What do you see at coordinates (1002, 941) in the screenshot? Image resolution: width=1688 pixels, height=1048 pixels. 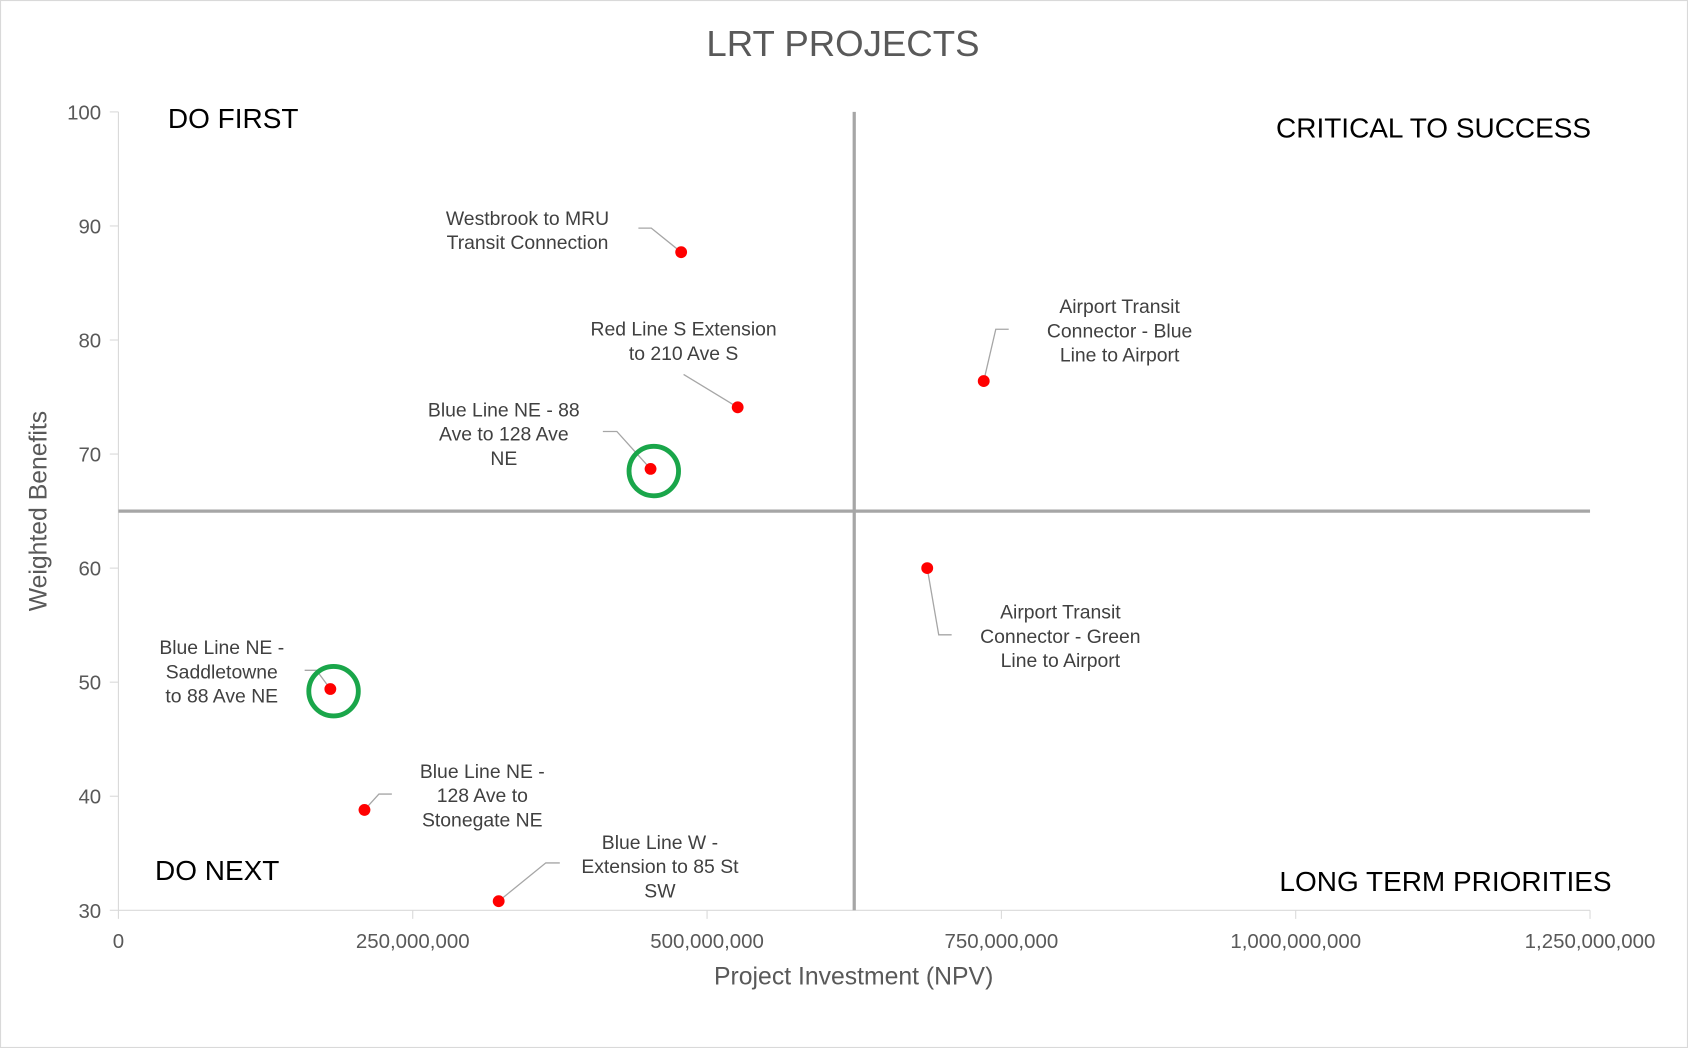 I see `x-tick-label: 750,000,000` at bounding box center [1002, 941].